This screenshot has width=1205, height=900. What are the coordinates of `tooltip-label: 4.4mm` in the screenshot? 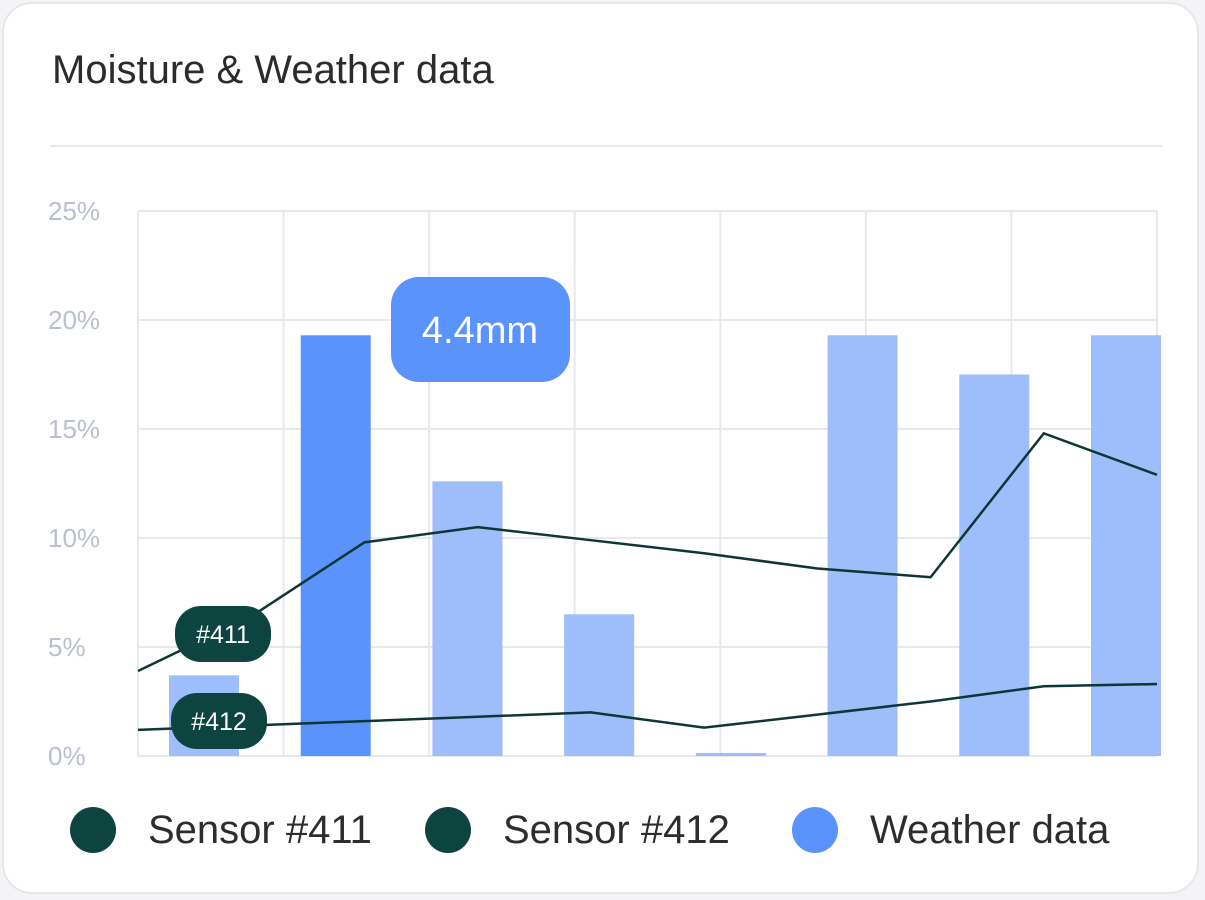 It's located at (480, 331).